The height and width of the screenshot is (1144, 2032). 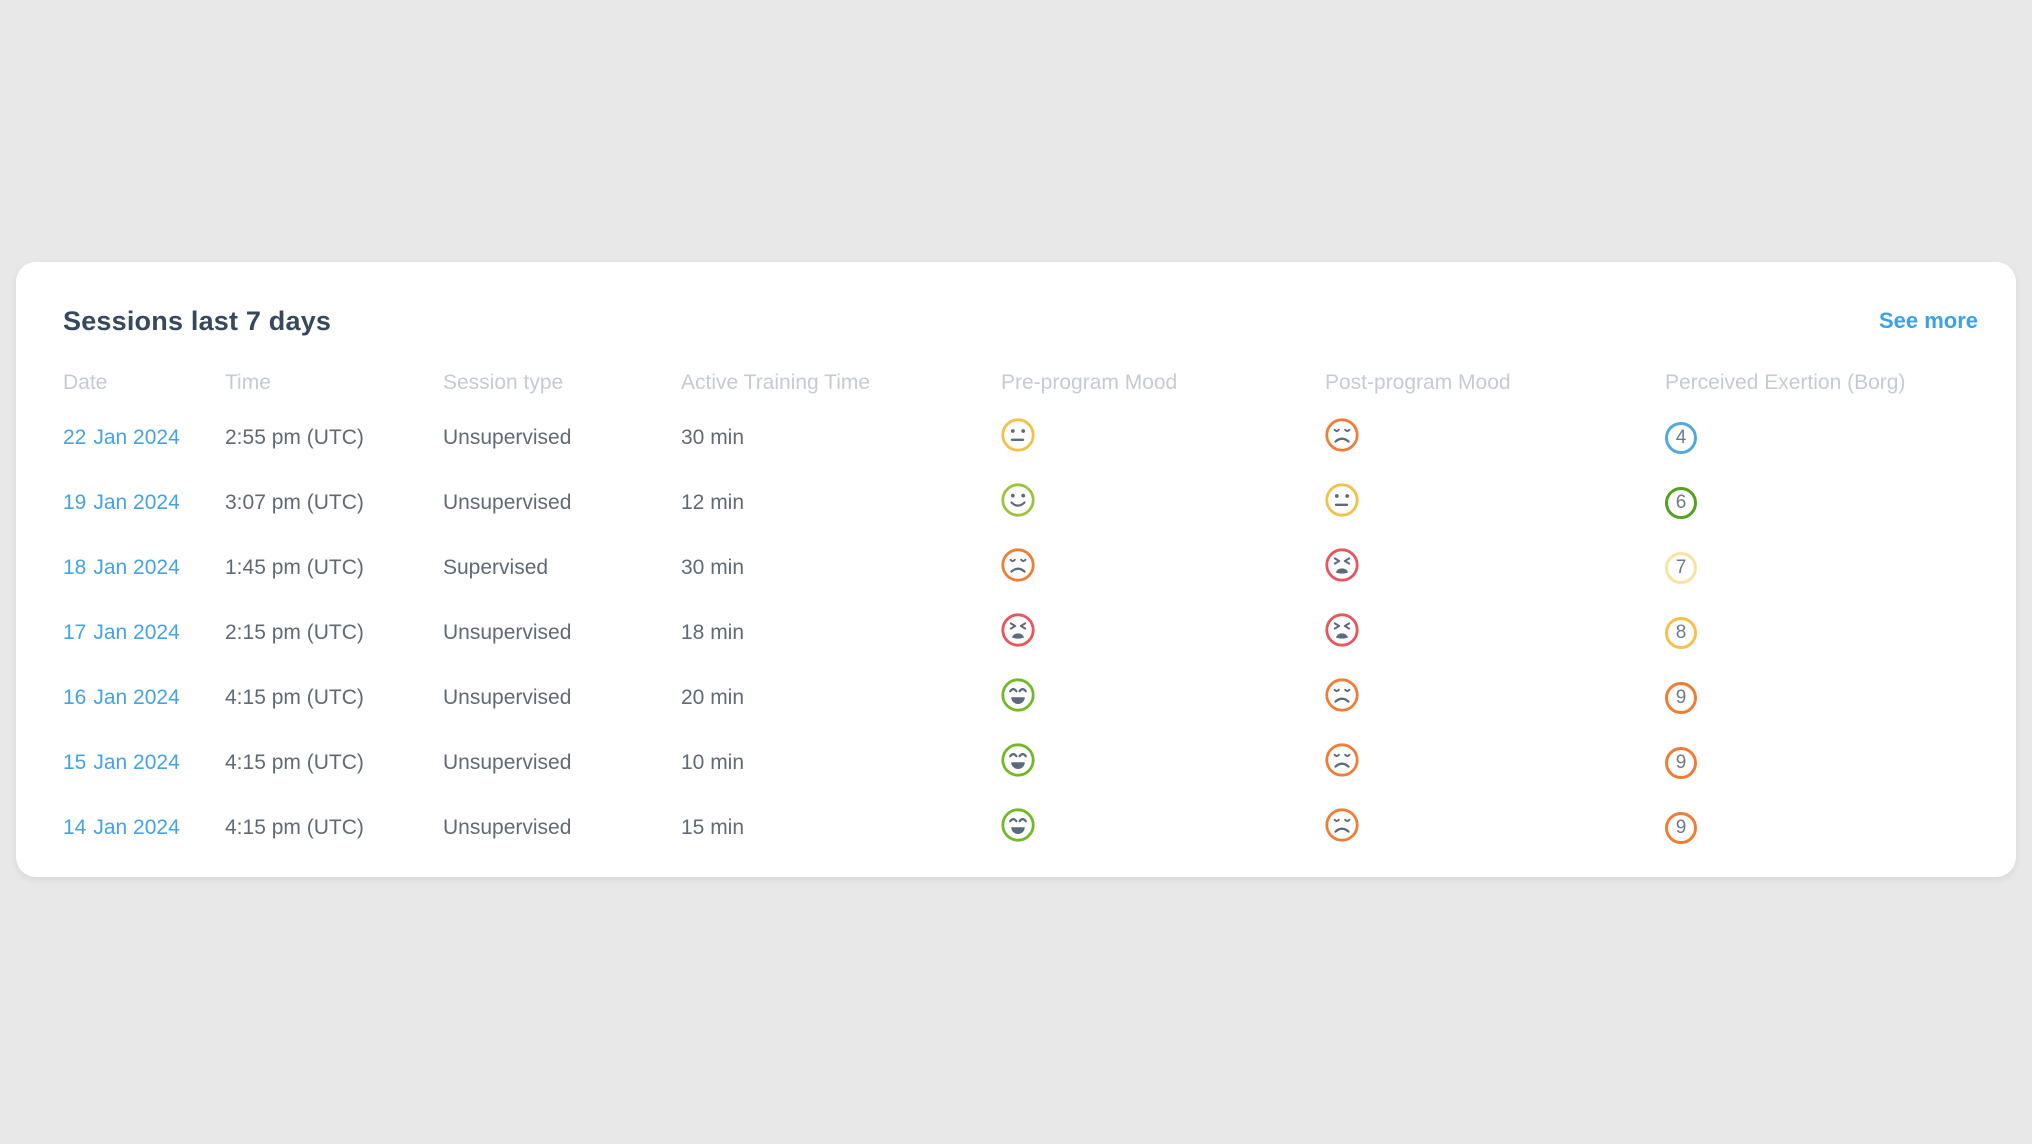 I want to click on date-day: 14, so click(x=75, y=827).